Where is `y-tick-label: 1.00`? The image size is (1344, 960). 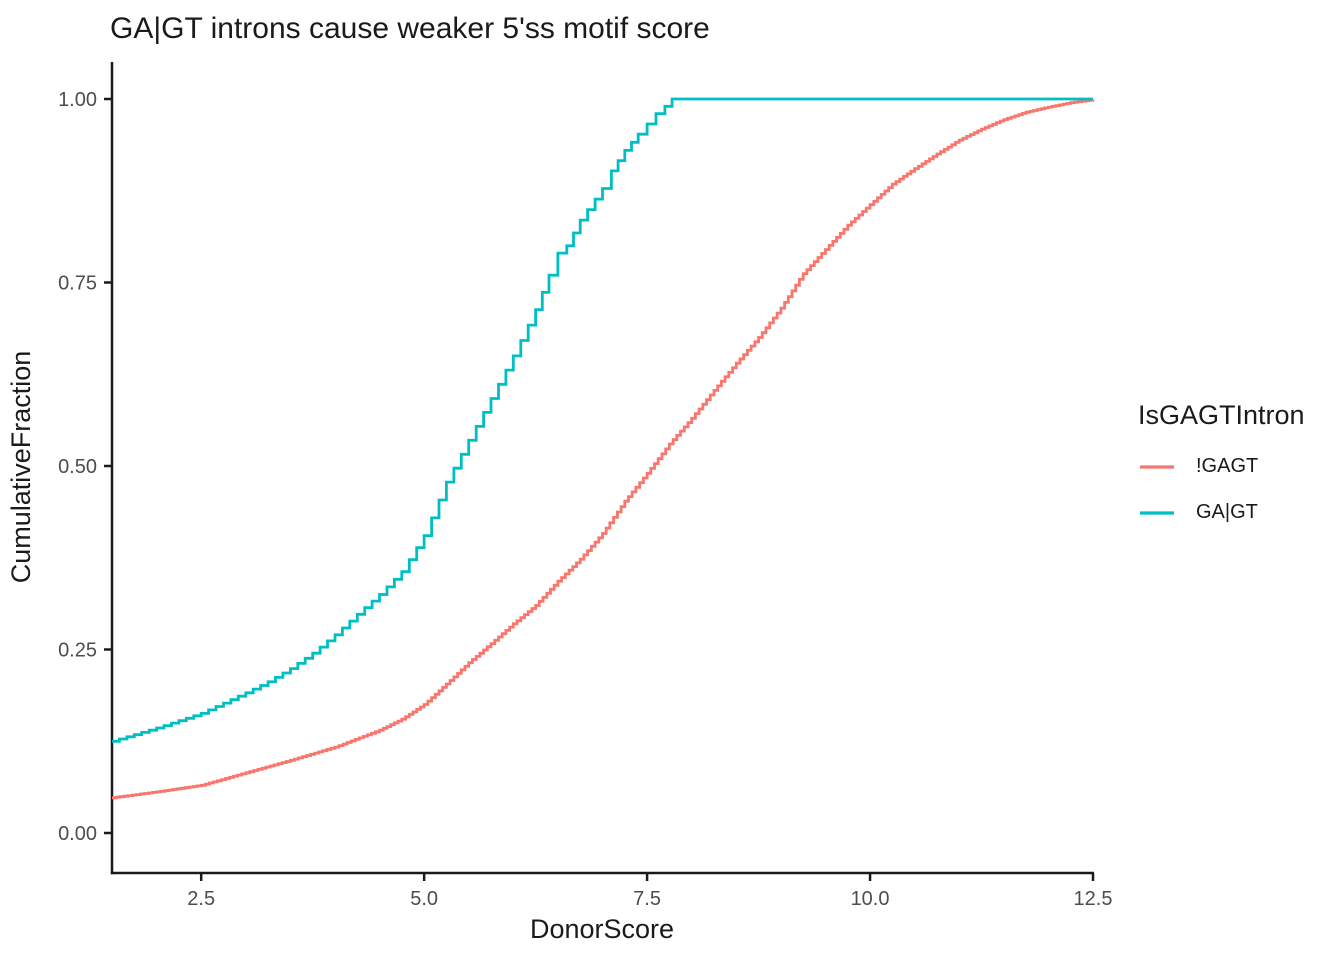 y-tick-label: 1.00 is located at coordinates (77, 100).